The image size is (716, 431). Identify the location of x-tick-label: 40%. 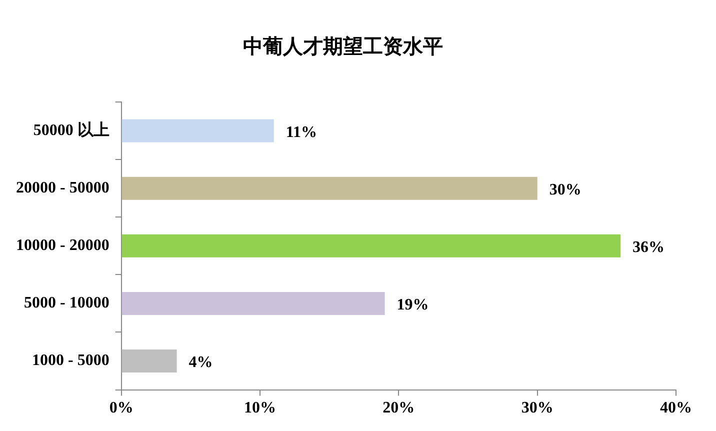
(676, 408).